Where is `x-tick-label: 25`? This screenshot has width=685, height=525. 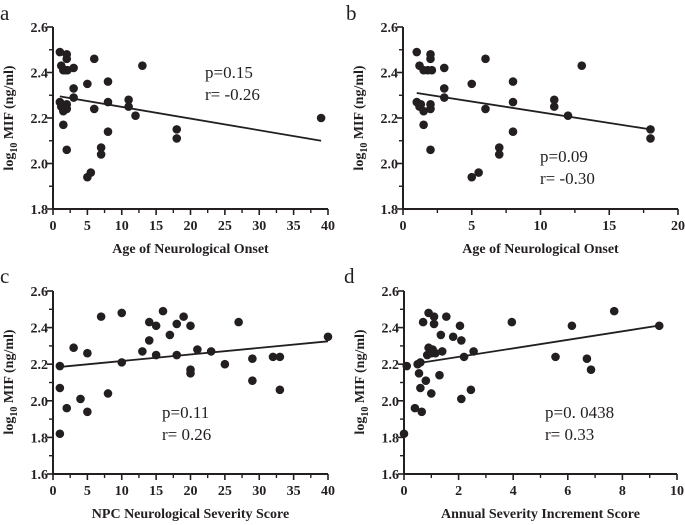 x-tick-label: 25 is located at coordinates (225, 491).